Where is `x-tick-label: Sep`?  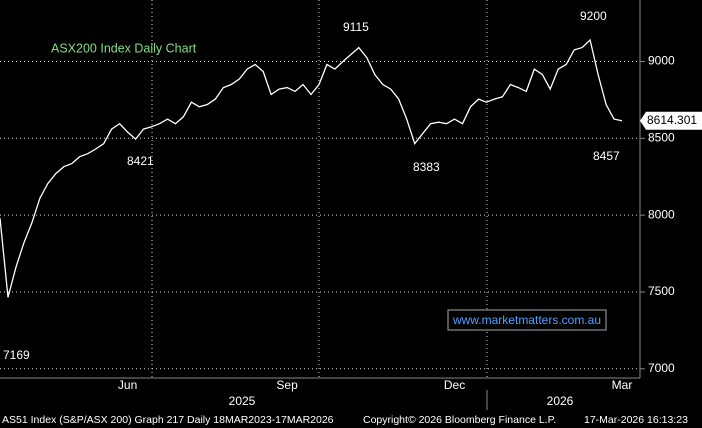
x-tick-label: Sep is located at coordinates (287, 385).